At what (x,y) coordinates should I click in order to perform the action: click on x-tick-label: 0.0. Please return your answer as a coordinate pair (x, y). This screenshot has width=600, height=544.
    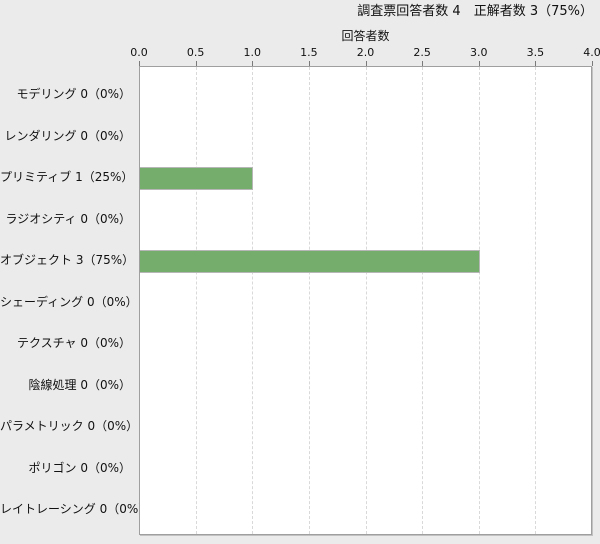
    Looking at the image, I should click on (139, 52).